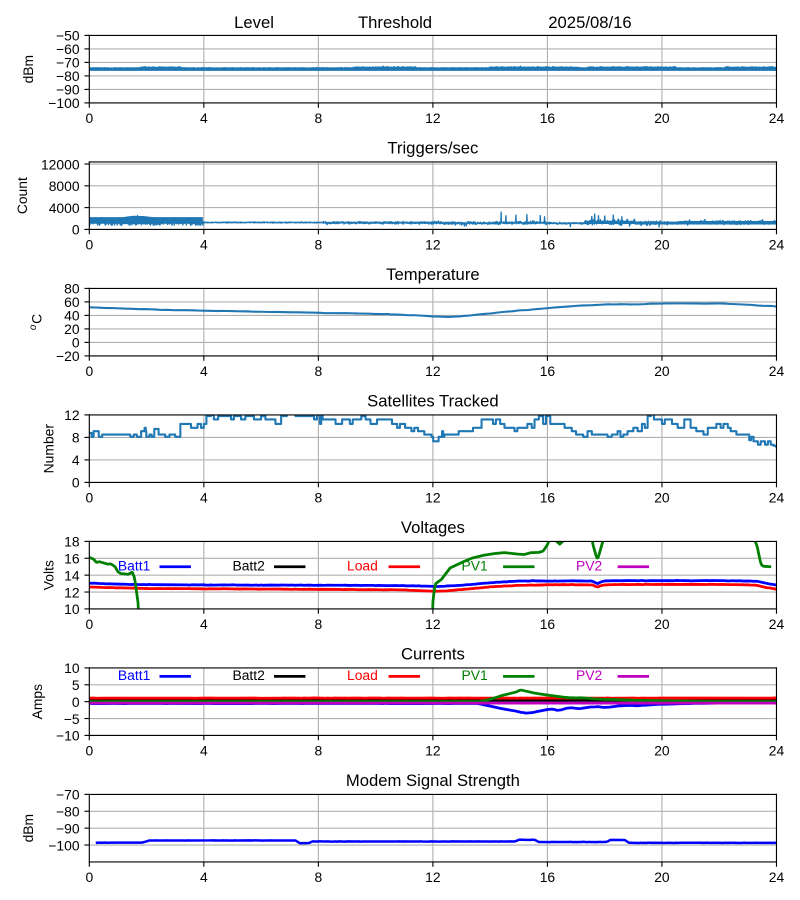 The height and width of the screenshot is (900, 800). Describe the element at coordinates (72, 302) in the screenshot. I see `svg-text: 60` at that location.